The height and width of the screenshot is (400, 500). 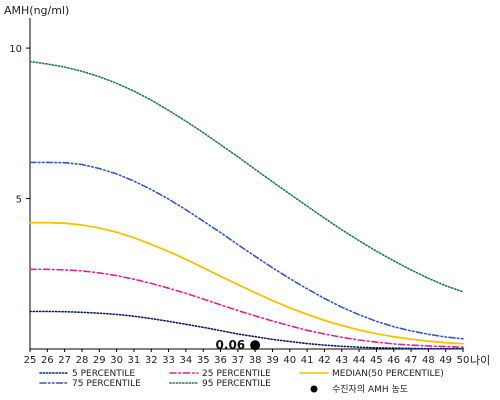 I want to click on y-axis-title: AMH(ng/ml), so click(x=36, y=10).